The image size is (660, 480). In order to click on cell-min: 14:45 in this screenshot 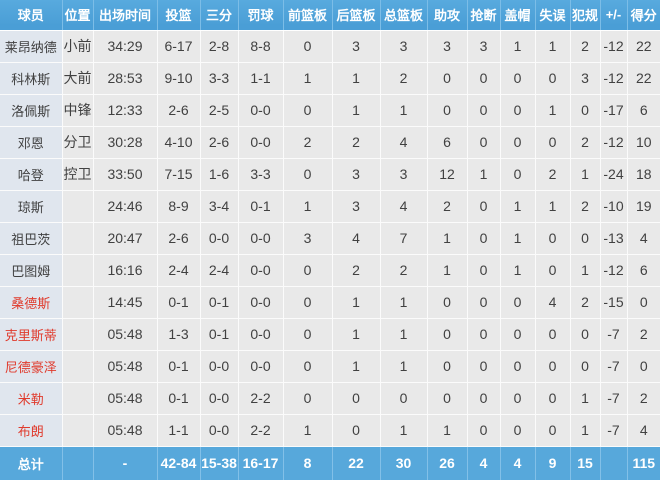, I will do `click(125, 302)`.